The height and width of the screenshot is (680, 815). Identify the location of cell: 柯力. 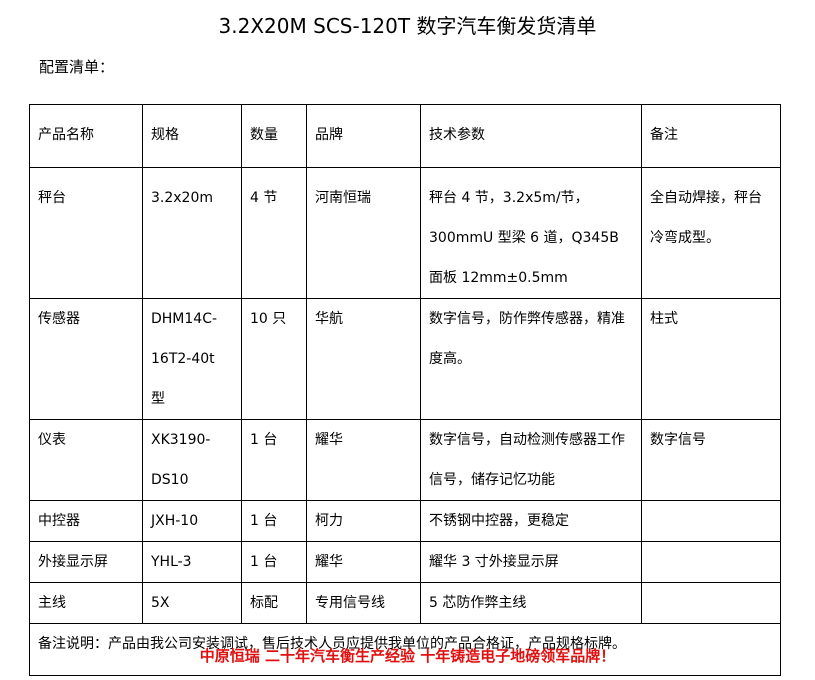
(363, 521).